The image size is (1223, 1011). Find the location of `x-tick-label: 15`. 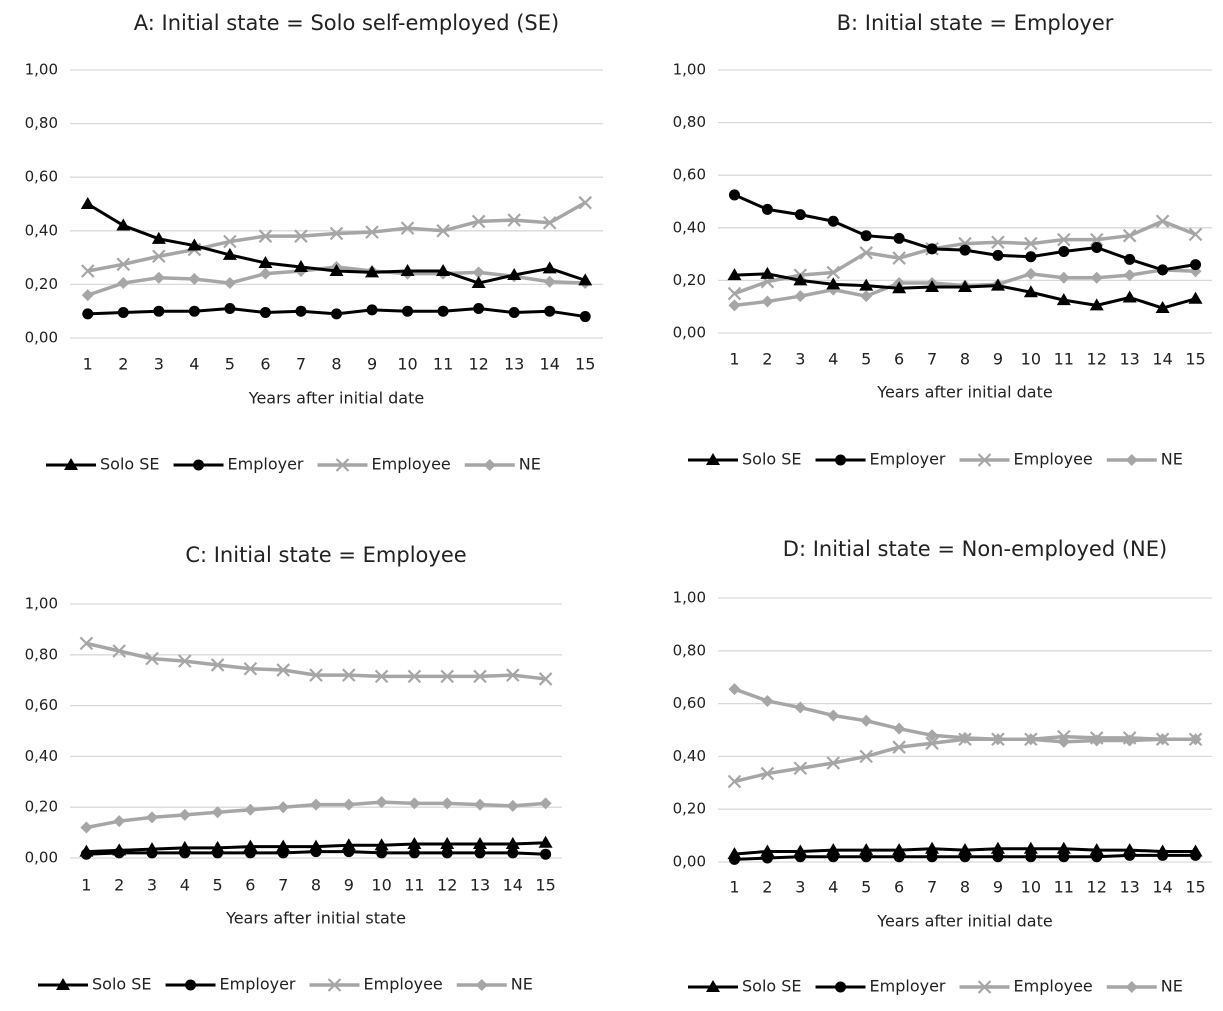

x-tick-label: 15 is located at coordinates (1195, 359).